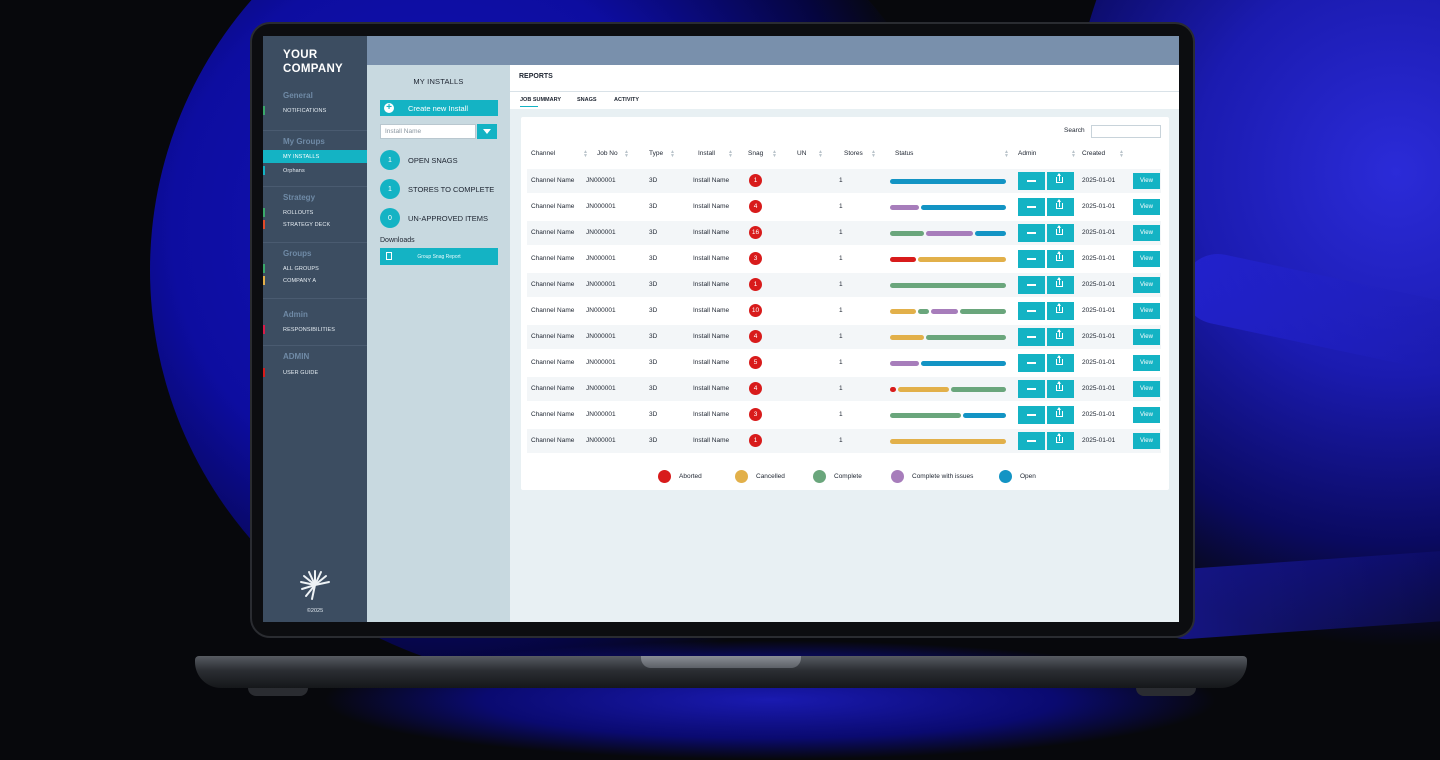 This screenshot has width=1440, height=760. I want to click on sidebar-item-orphans: Orphans, so click(294, 171).